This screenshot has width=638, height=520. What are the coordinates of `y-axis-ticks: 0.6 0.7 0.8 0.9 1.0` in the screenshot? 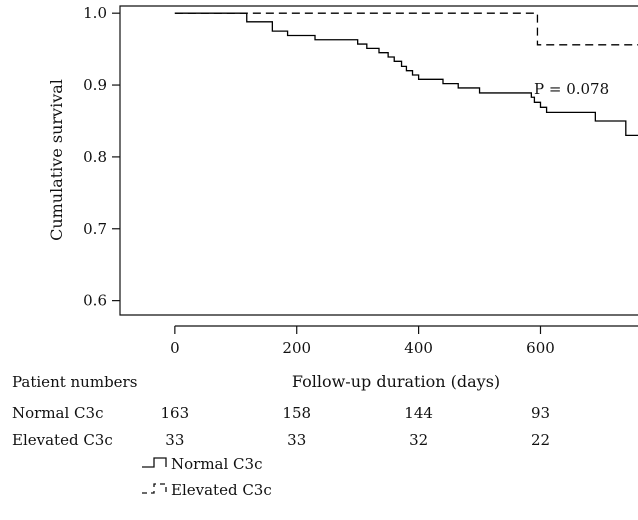 It's located at (101, 157).